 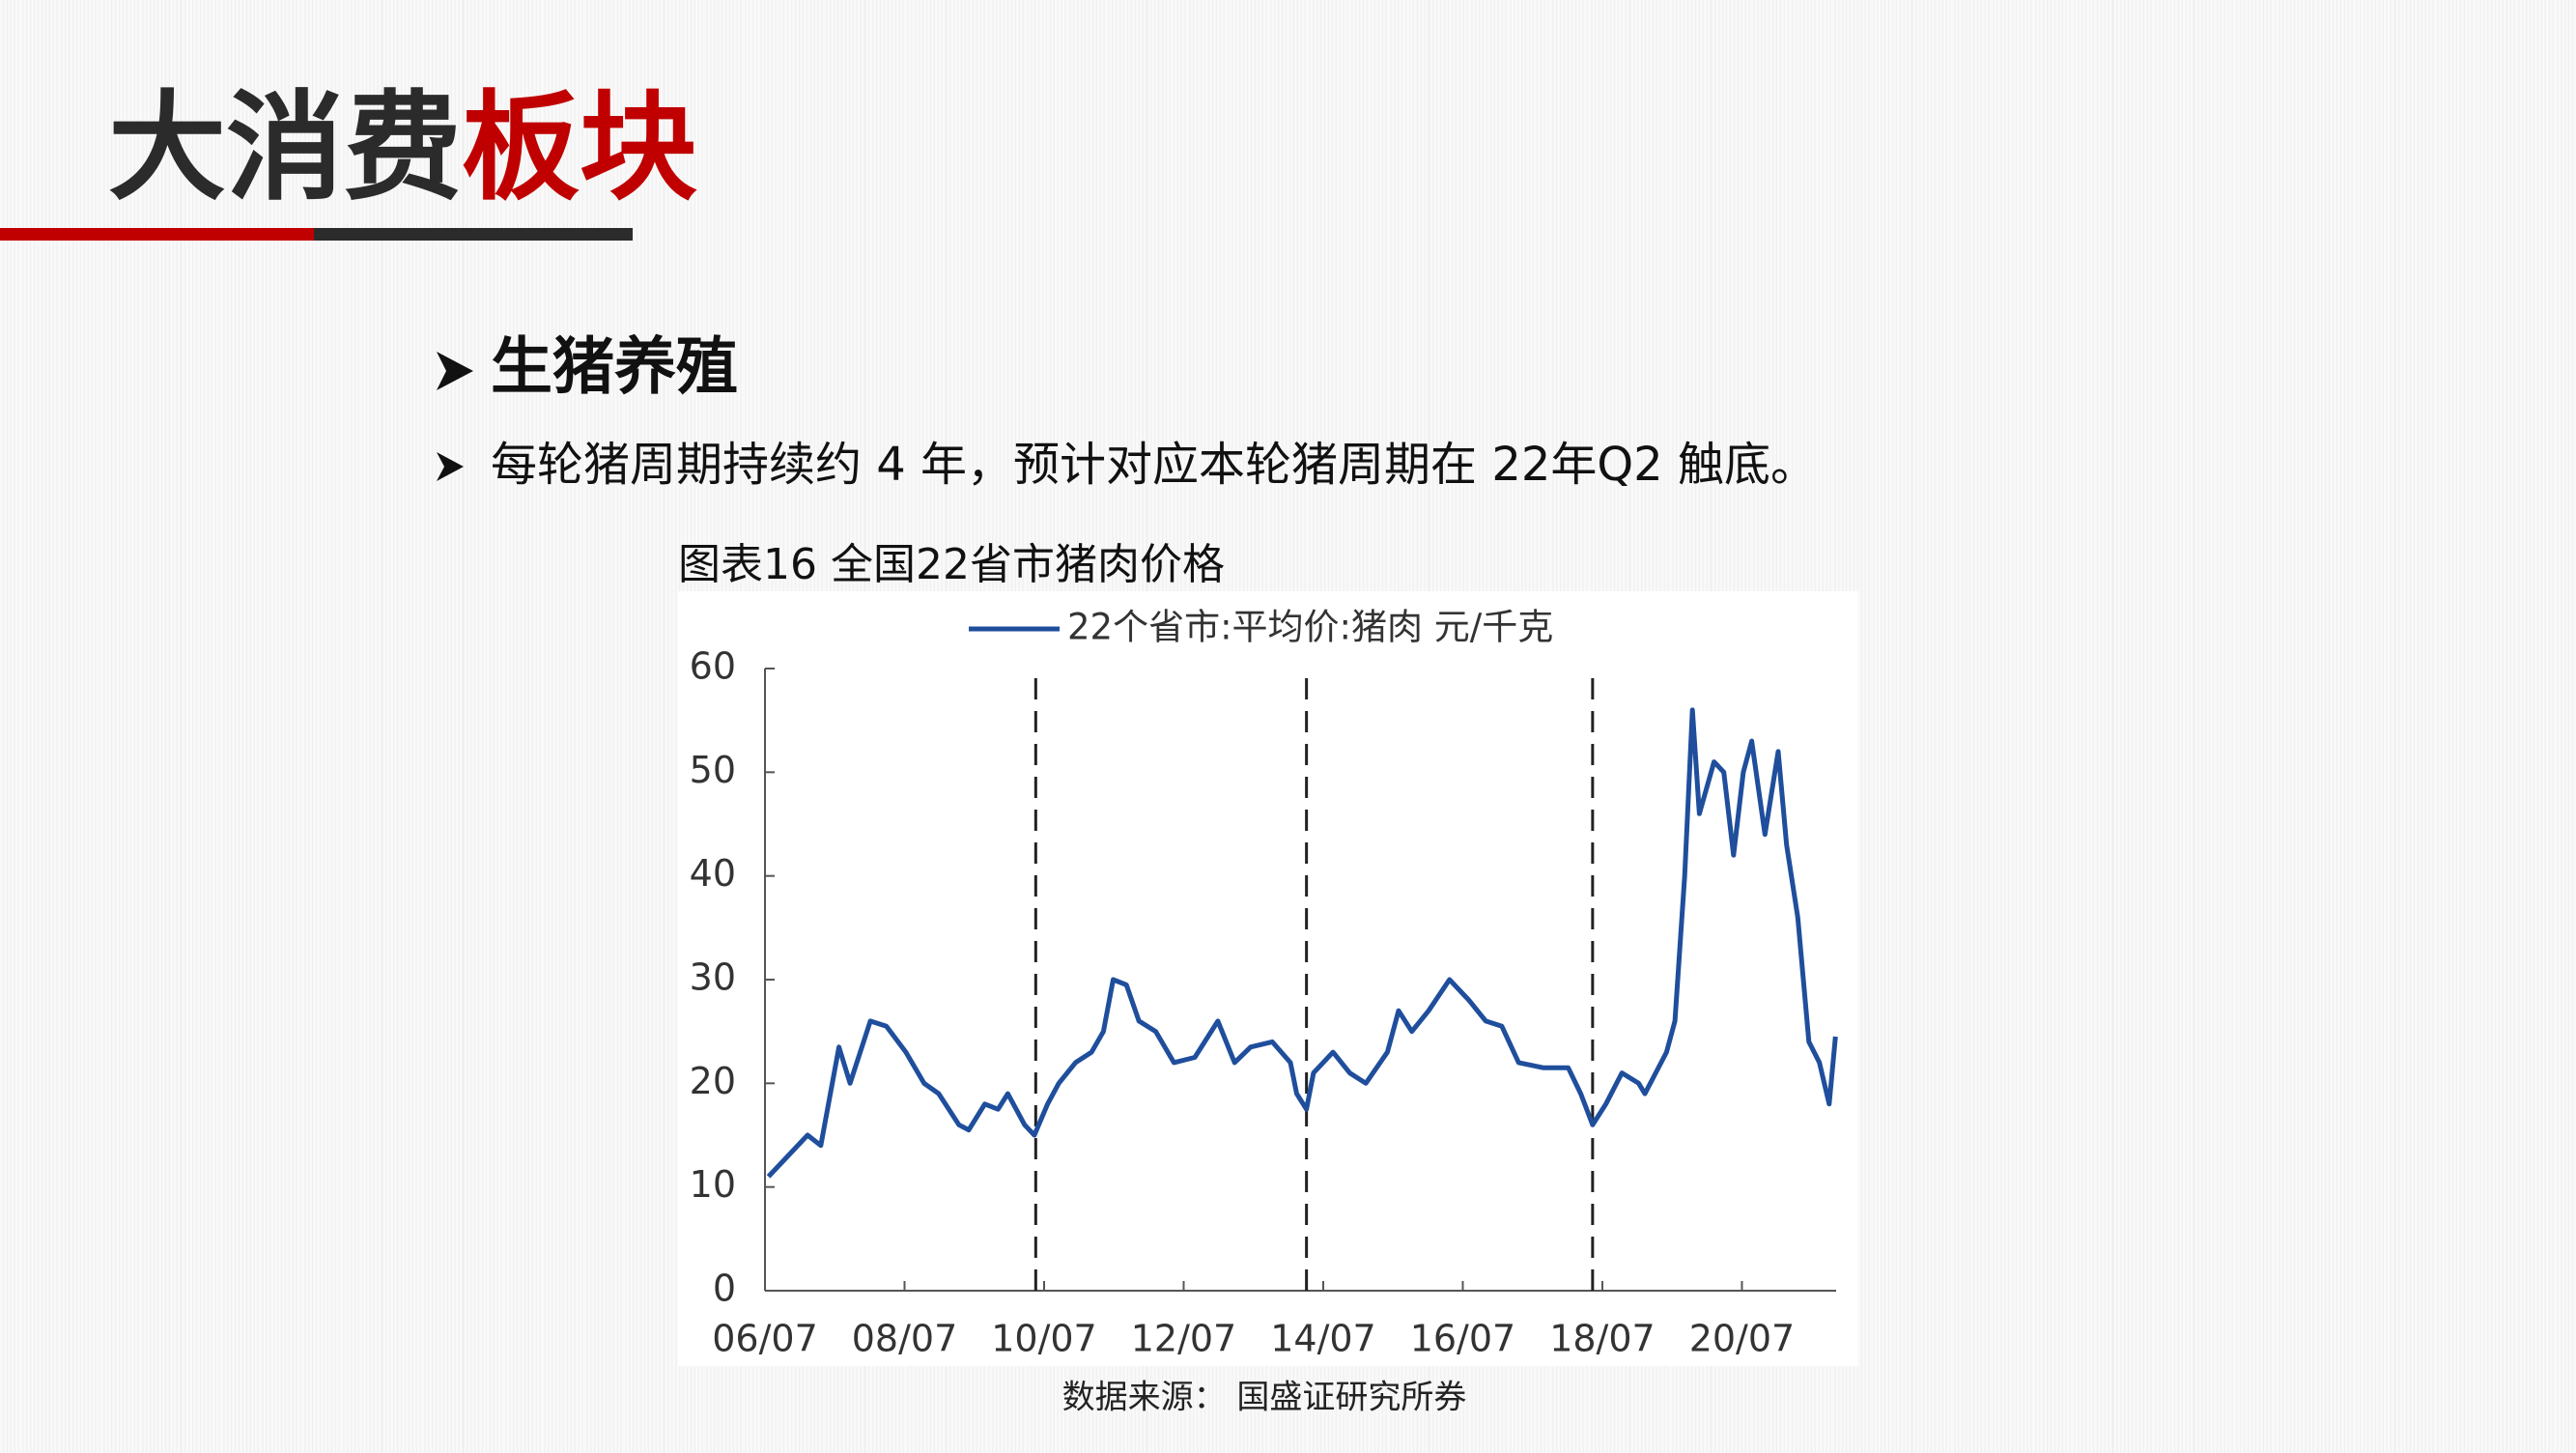 What do you see at coordinates (713, 1081) in the screenshot?
I see `y-tick-label: 20` at bounding box center [713, 1081].